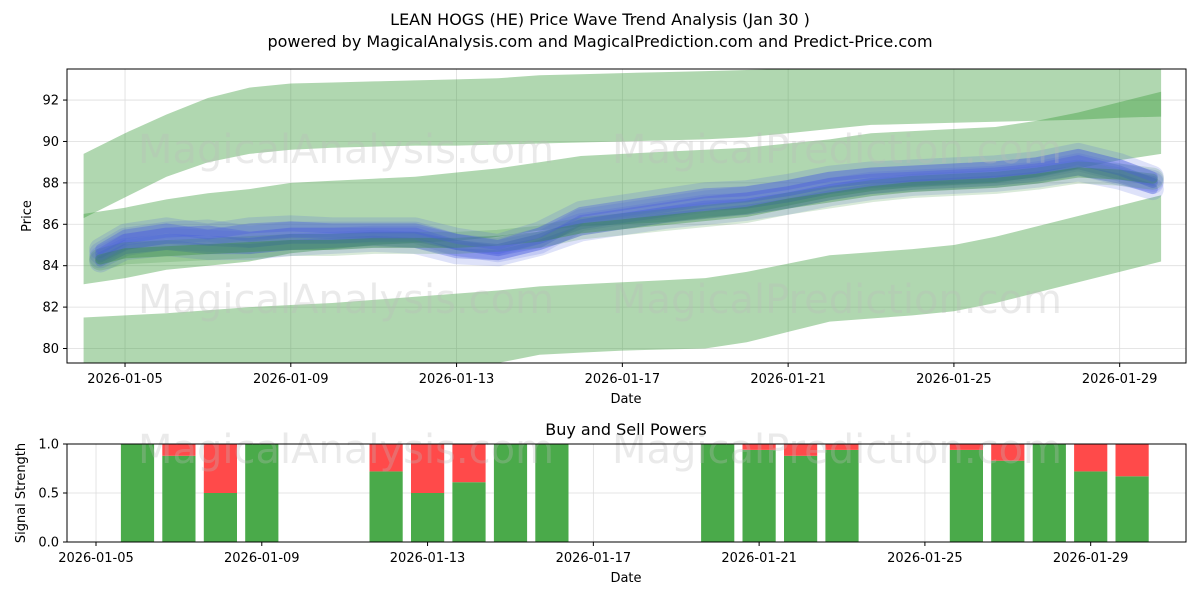  I want to click on y-tick-label: 84, so click(50, 266).